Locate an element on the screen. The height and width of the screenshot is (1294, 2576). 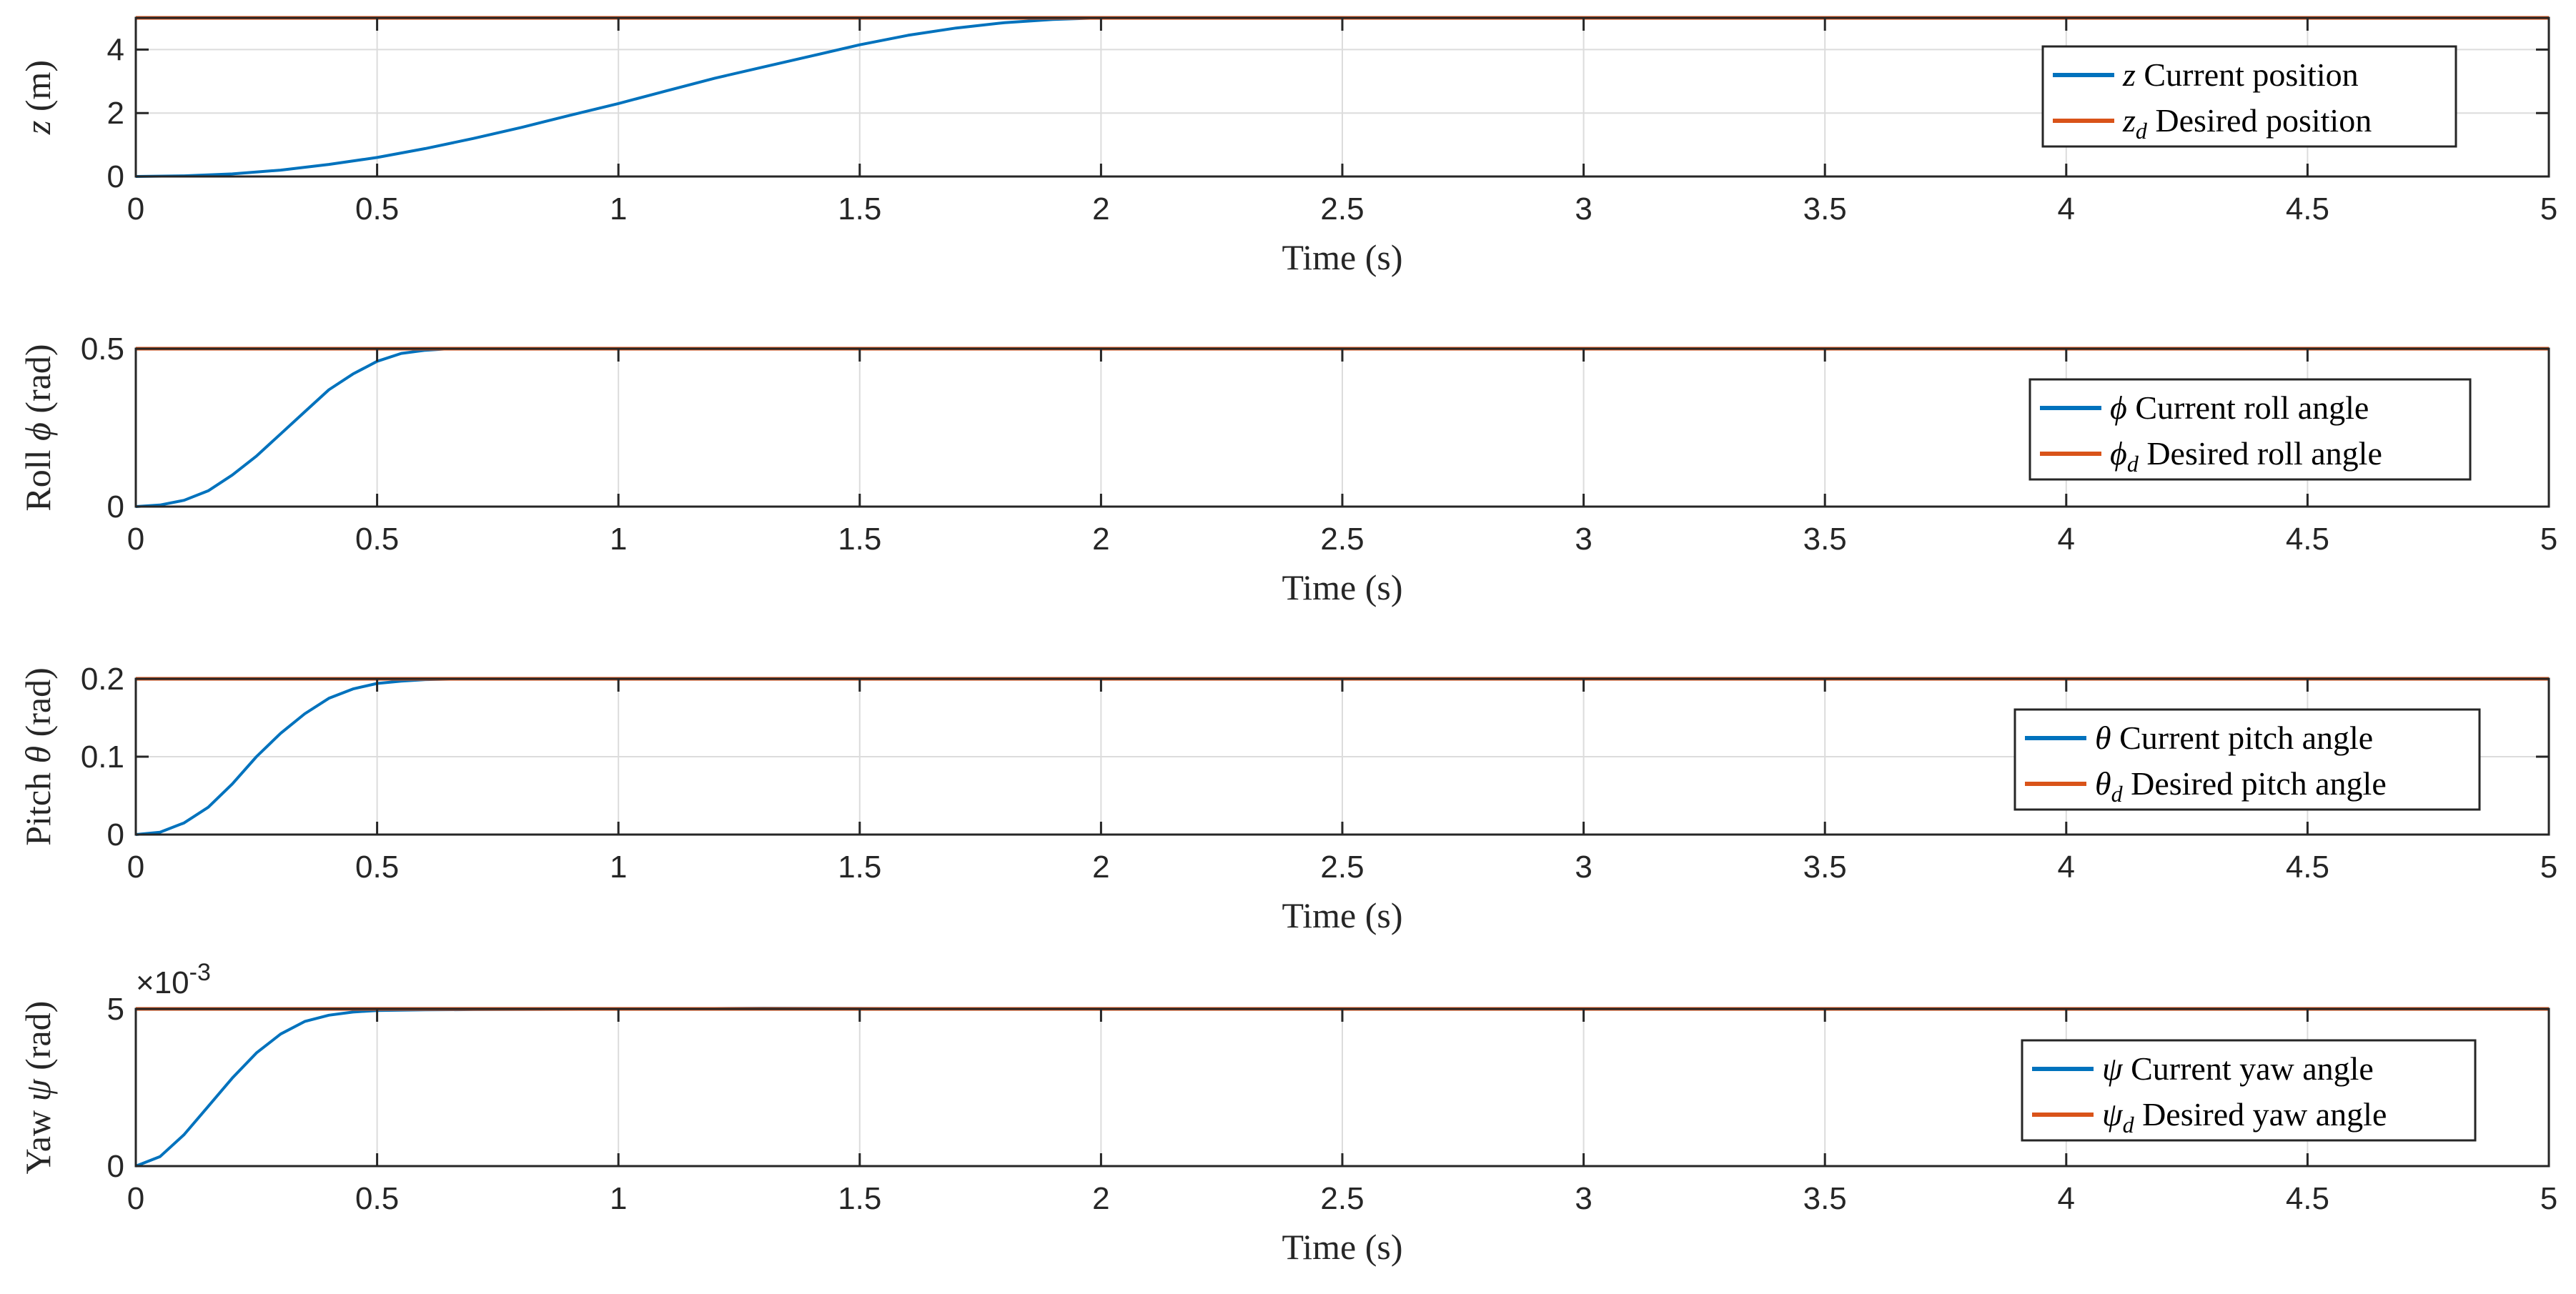
legend-entry-current: θ Current pitch angle is located at coordinates (2234, 738).